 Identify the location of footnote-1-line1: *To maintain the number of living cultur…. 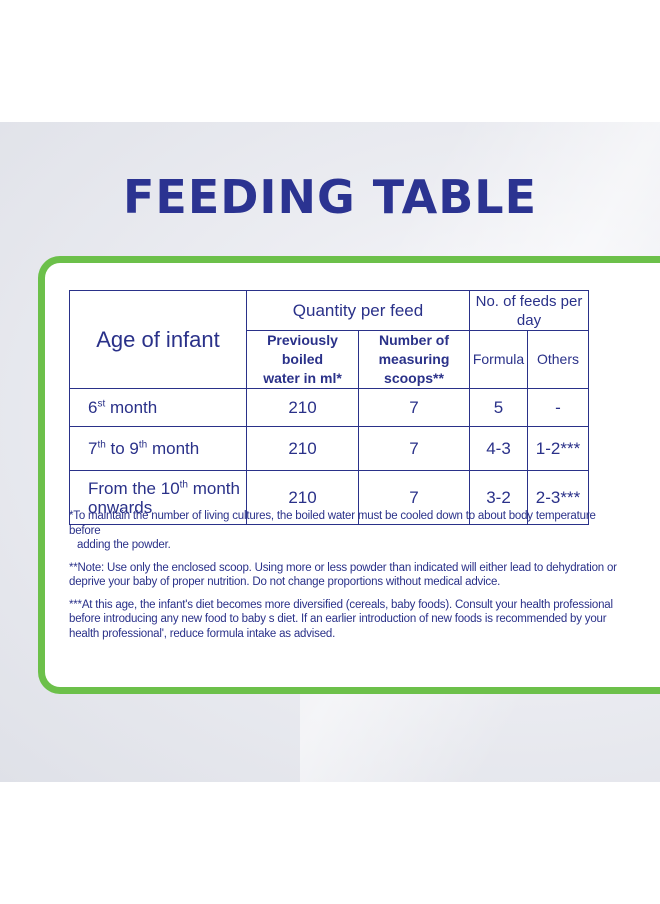
(332, 523).